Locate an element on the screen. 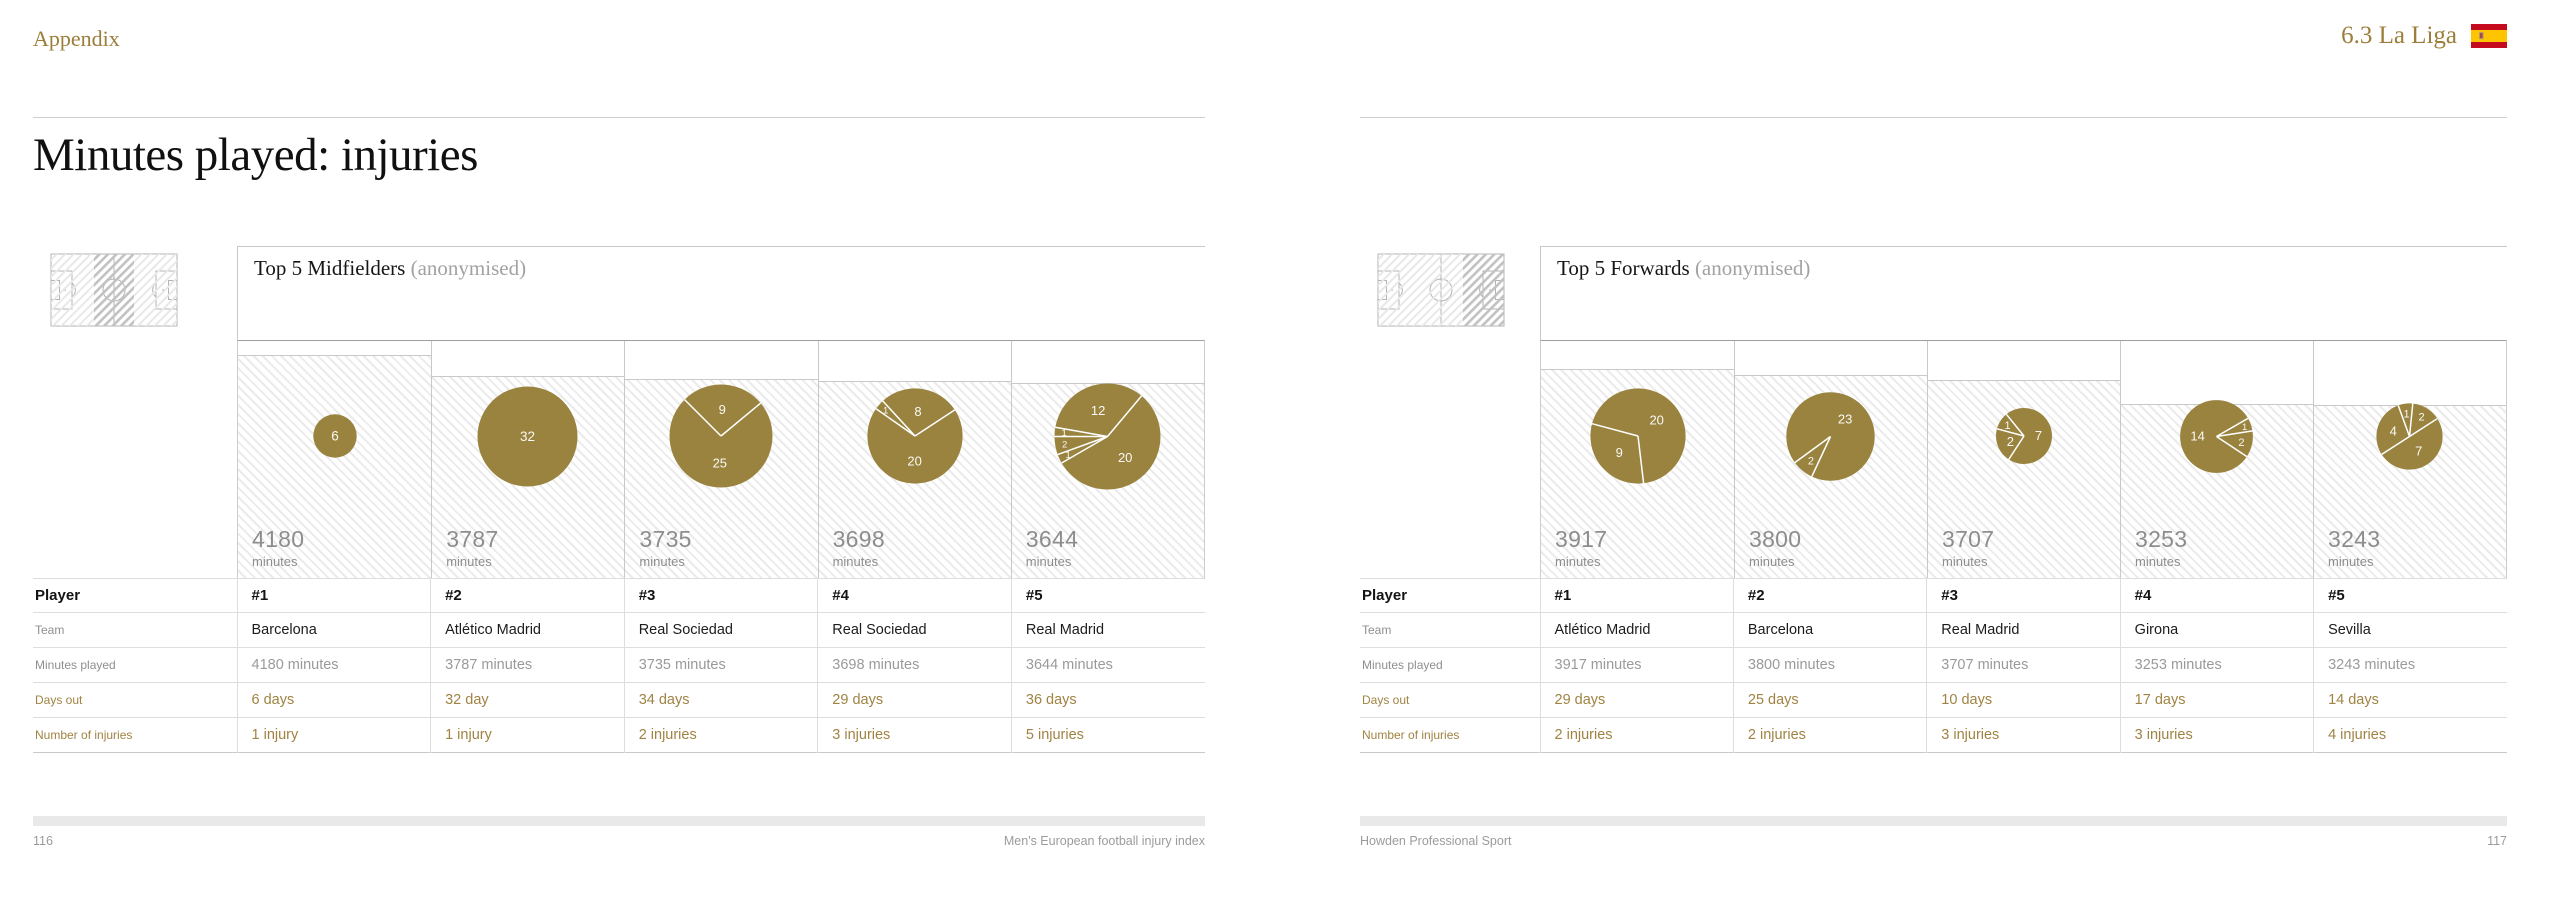 Image resolution: width=2560 pixels, height=905 pixels. injury-days-pie: 1 2 14 is located at coordinates (2216, 436).